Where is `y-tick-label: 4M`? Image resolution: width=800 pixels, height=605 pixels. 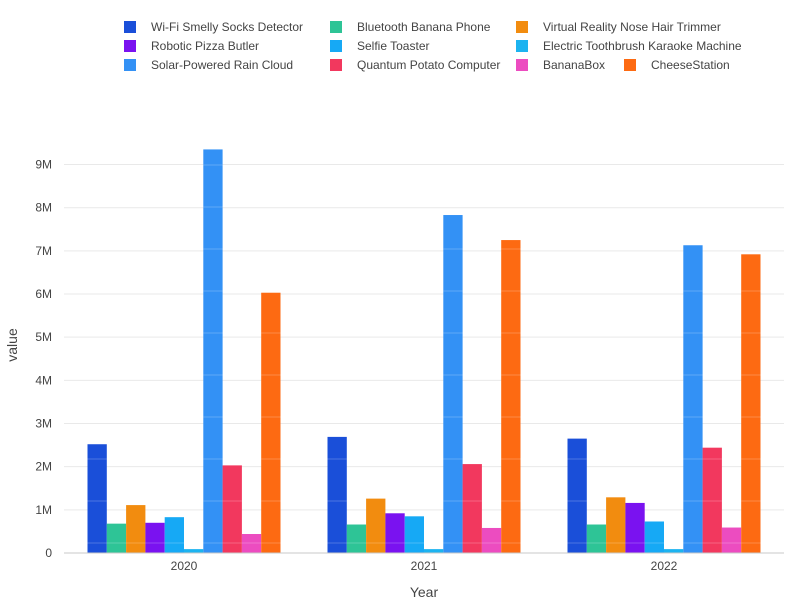 y-tick-label: 4M is located at coordinates (43, 380).